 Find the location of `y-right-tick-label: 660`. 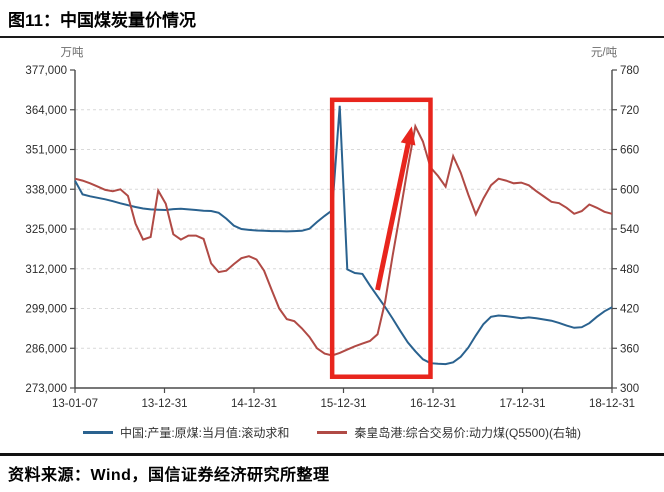

y-right-tick-label: 660 is located at coordinates (629, 151).